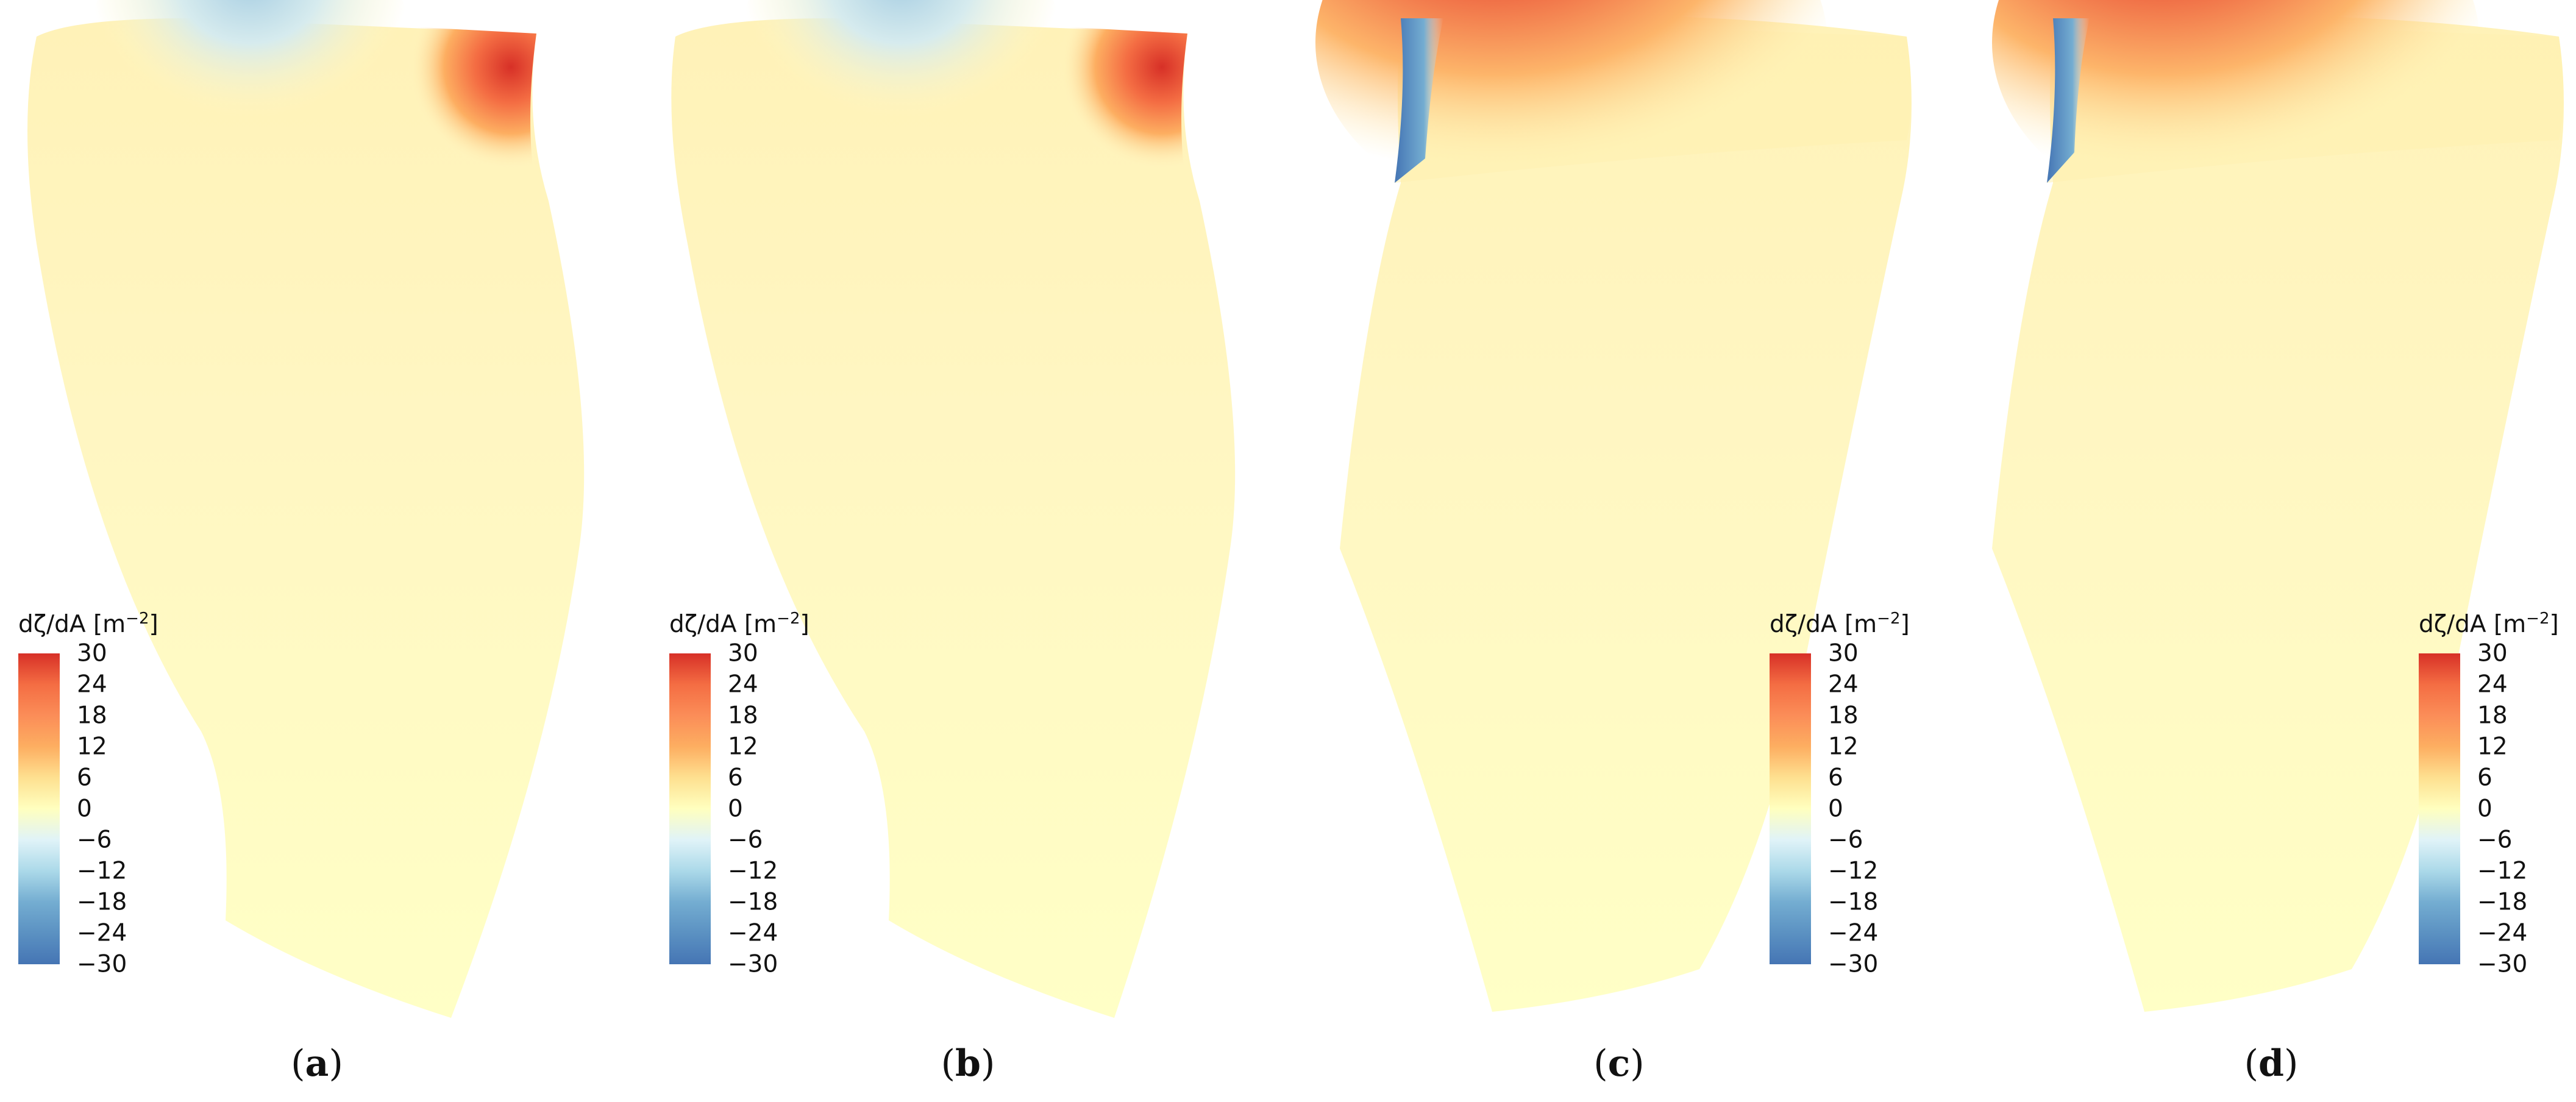 Image resolution: width=2576 pixels, height=1102 pixels. I want to click on colorbar-a: dζ/dA [m−2] 30 24 18 12 6 0 −6 −12 −18 −24 −30, so click(97, 794).